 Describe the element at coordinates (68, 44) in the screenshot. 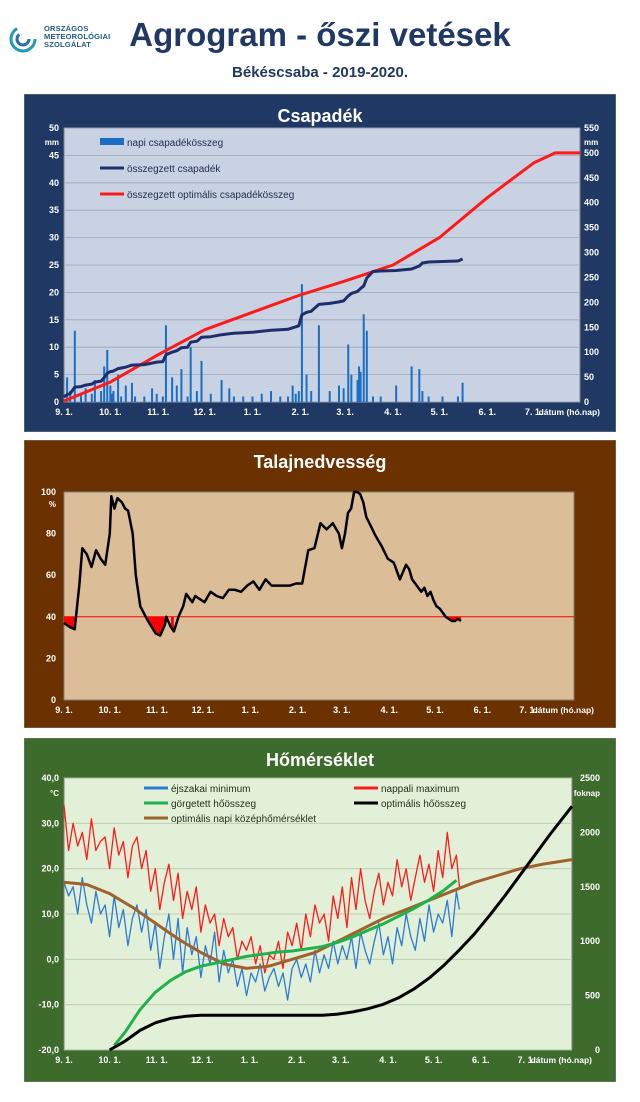

I see `logo-line-3: SZOLGÁLAT` at that location.